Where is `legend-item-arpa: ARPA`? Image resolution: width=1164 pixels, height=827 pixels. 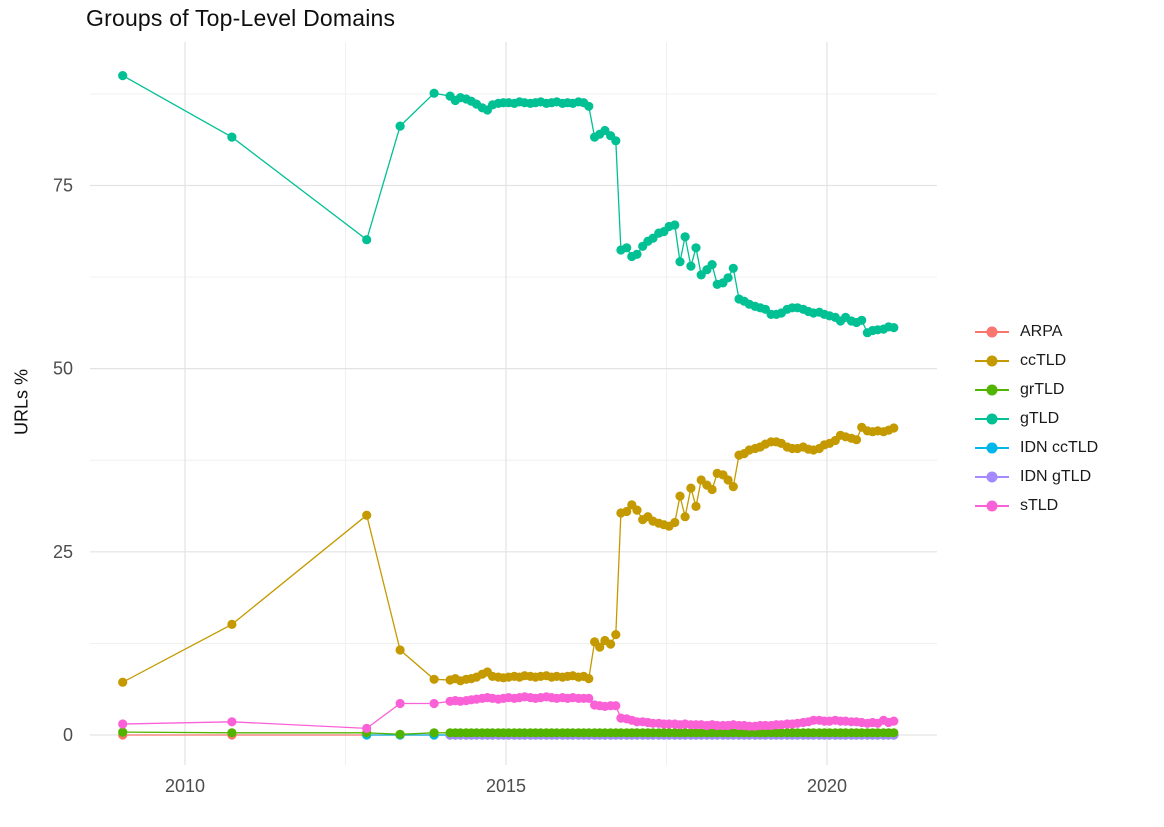 legend-item-arpa: ARPA is located at coordinates (1036, 331).